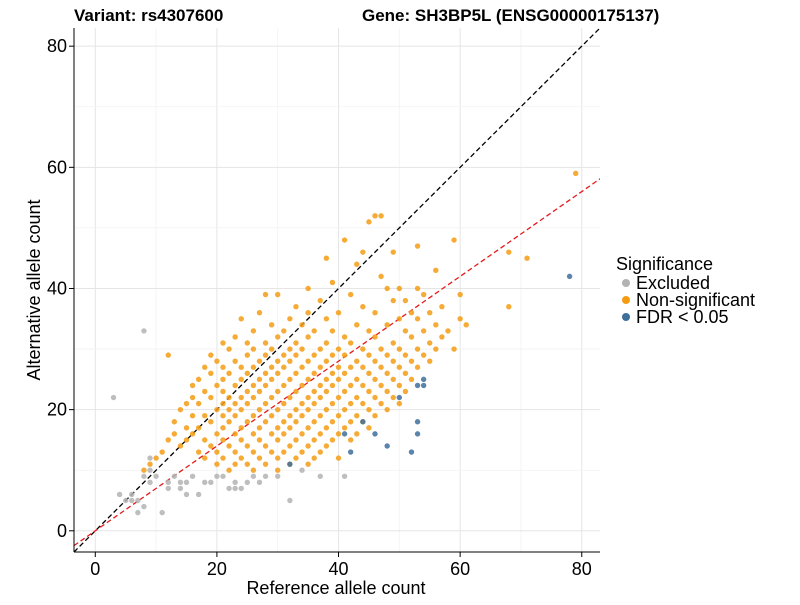 The image size is (800, 605). Describe the element at coordinates (673, 283) in the screenshot. I see `legend-label-excluded: Excluded` at that location.